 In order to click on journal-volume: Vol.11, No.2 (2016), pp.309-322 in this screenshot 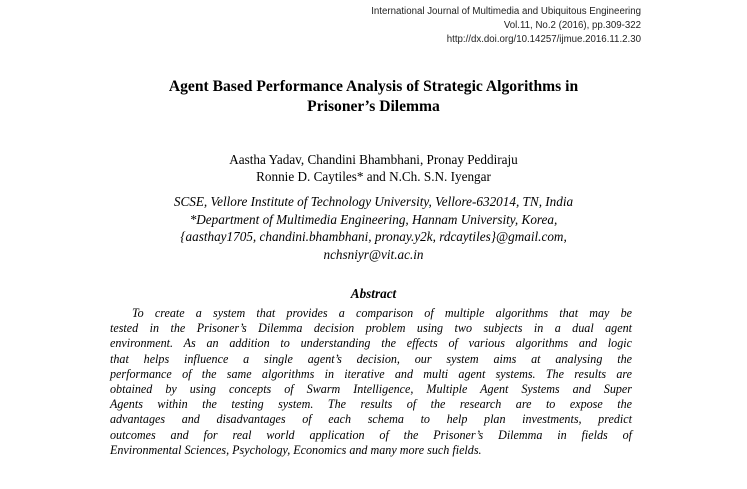, I will do `click(572, 25)`.